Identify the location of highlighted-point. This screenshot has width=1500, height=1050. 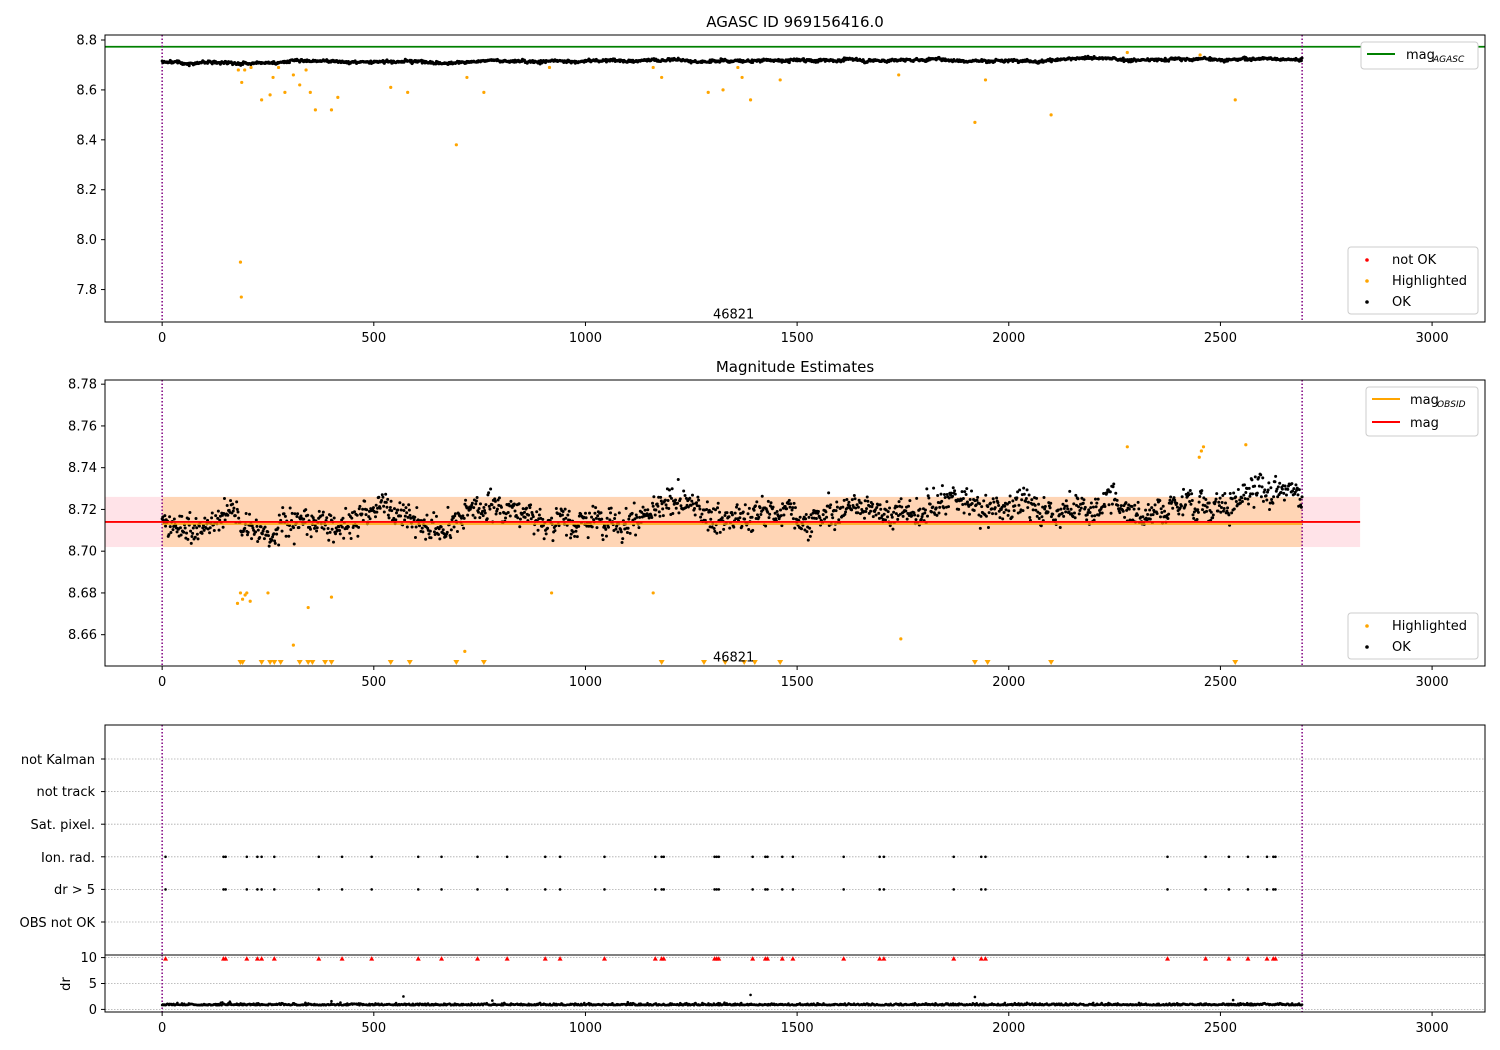
(285, 92).